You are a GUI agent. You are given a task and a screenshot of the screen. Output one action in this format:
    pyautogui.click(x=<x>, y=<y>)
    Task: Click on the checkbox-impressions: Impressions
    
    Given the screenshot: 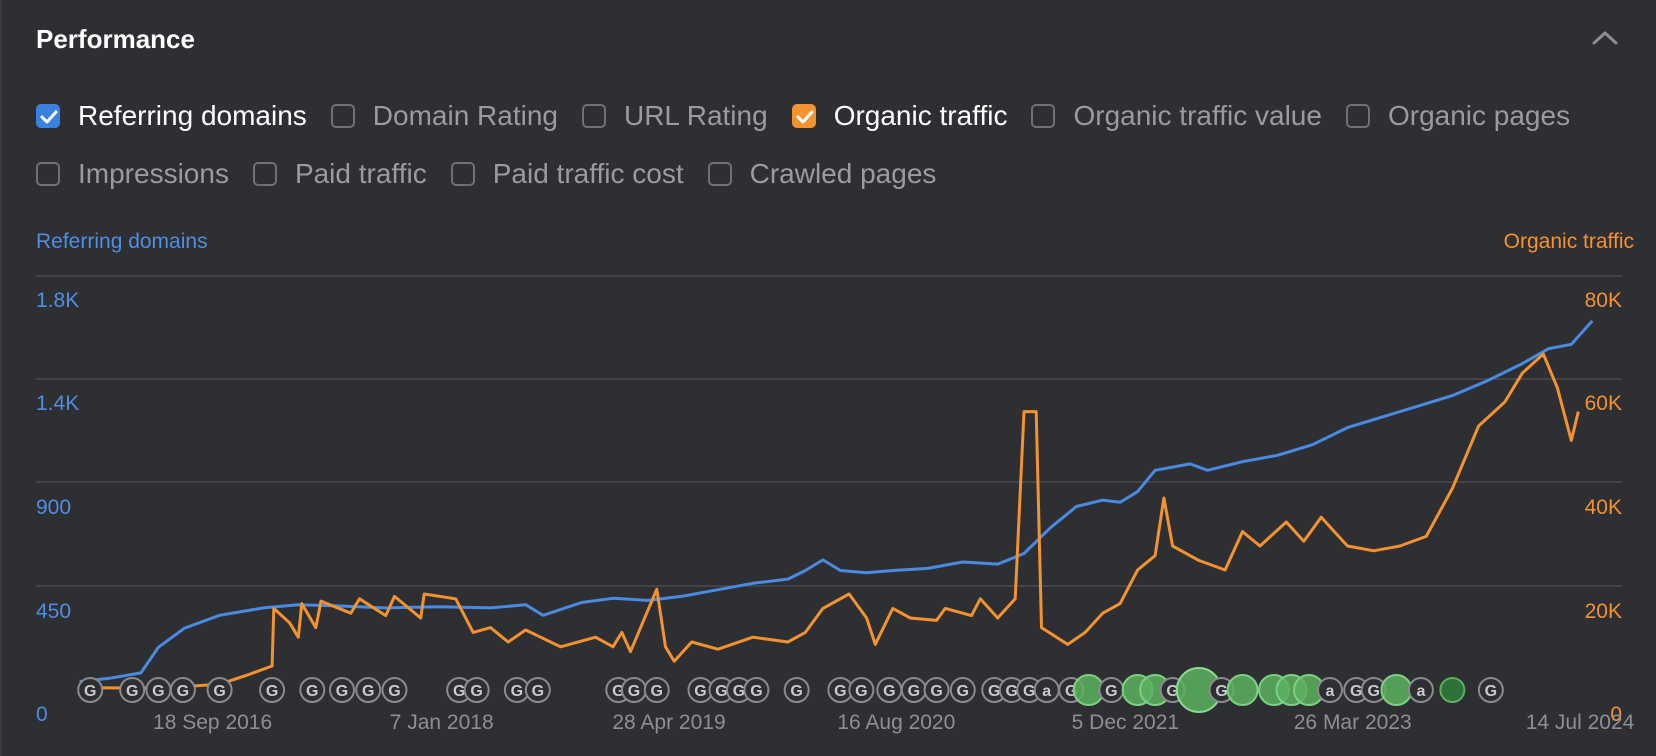 What is the action you would take?
    pyautogui.click(x=132, y=174)
    